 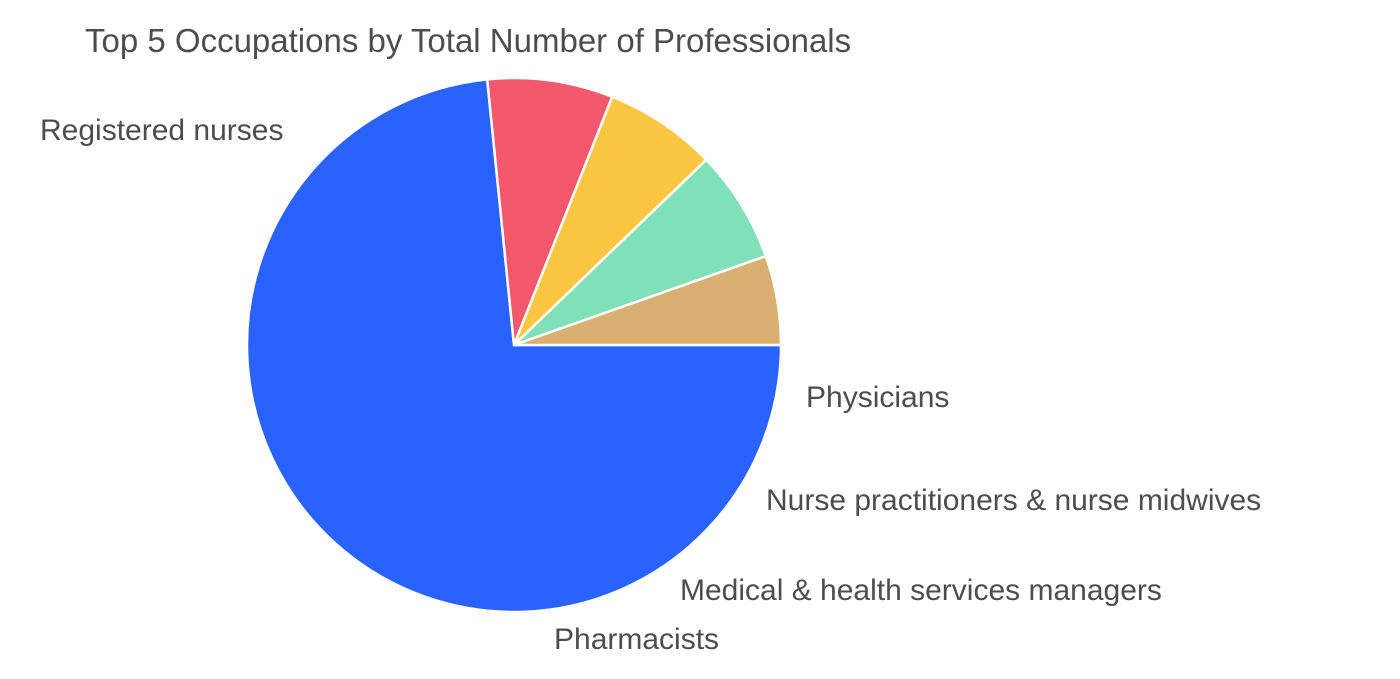 I want to click on slice-label-physicians: Physicians, so click(x=877, y=397).